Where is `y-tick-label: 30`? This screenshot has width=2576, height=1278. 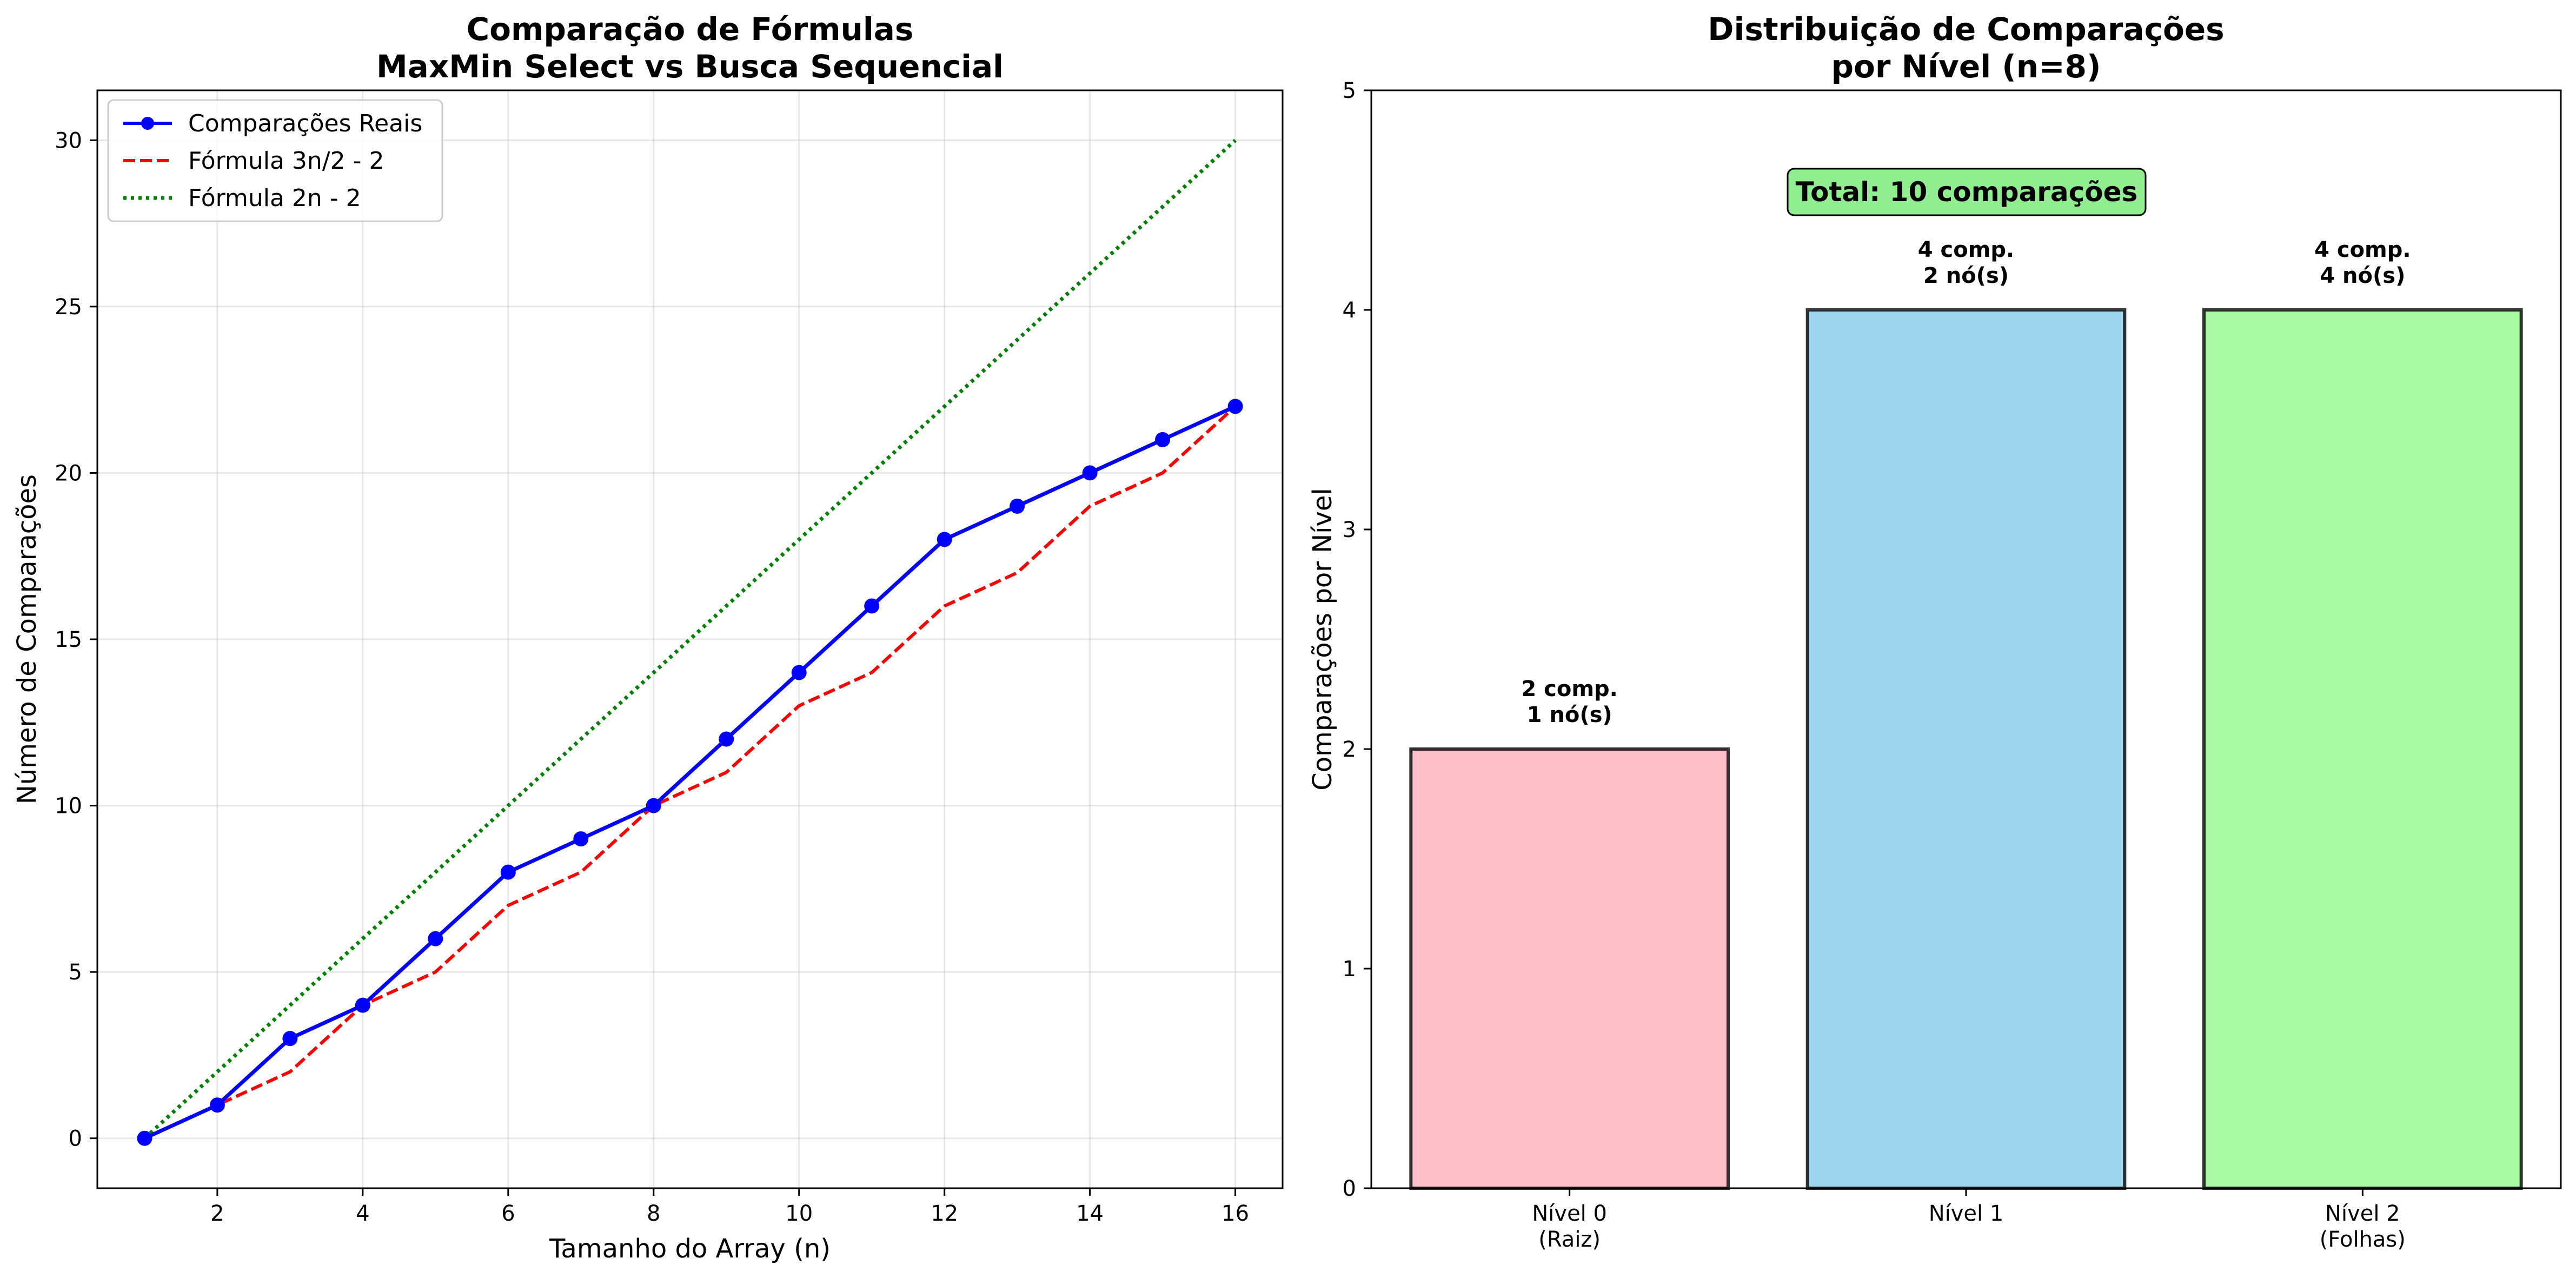 y-tick-label: 30 is located at coordinates (68, 140).